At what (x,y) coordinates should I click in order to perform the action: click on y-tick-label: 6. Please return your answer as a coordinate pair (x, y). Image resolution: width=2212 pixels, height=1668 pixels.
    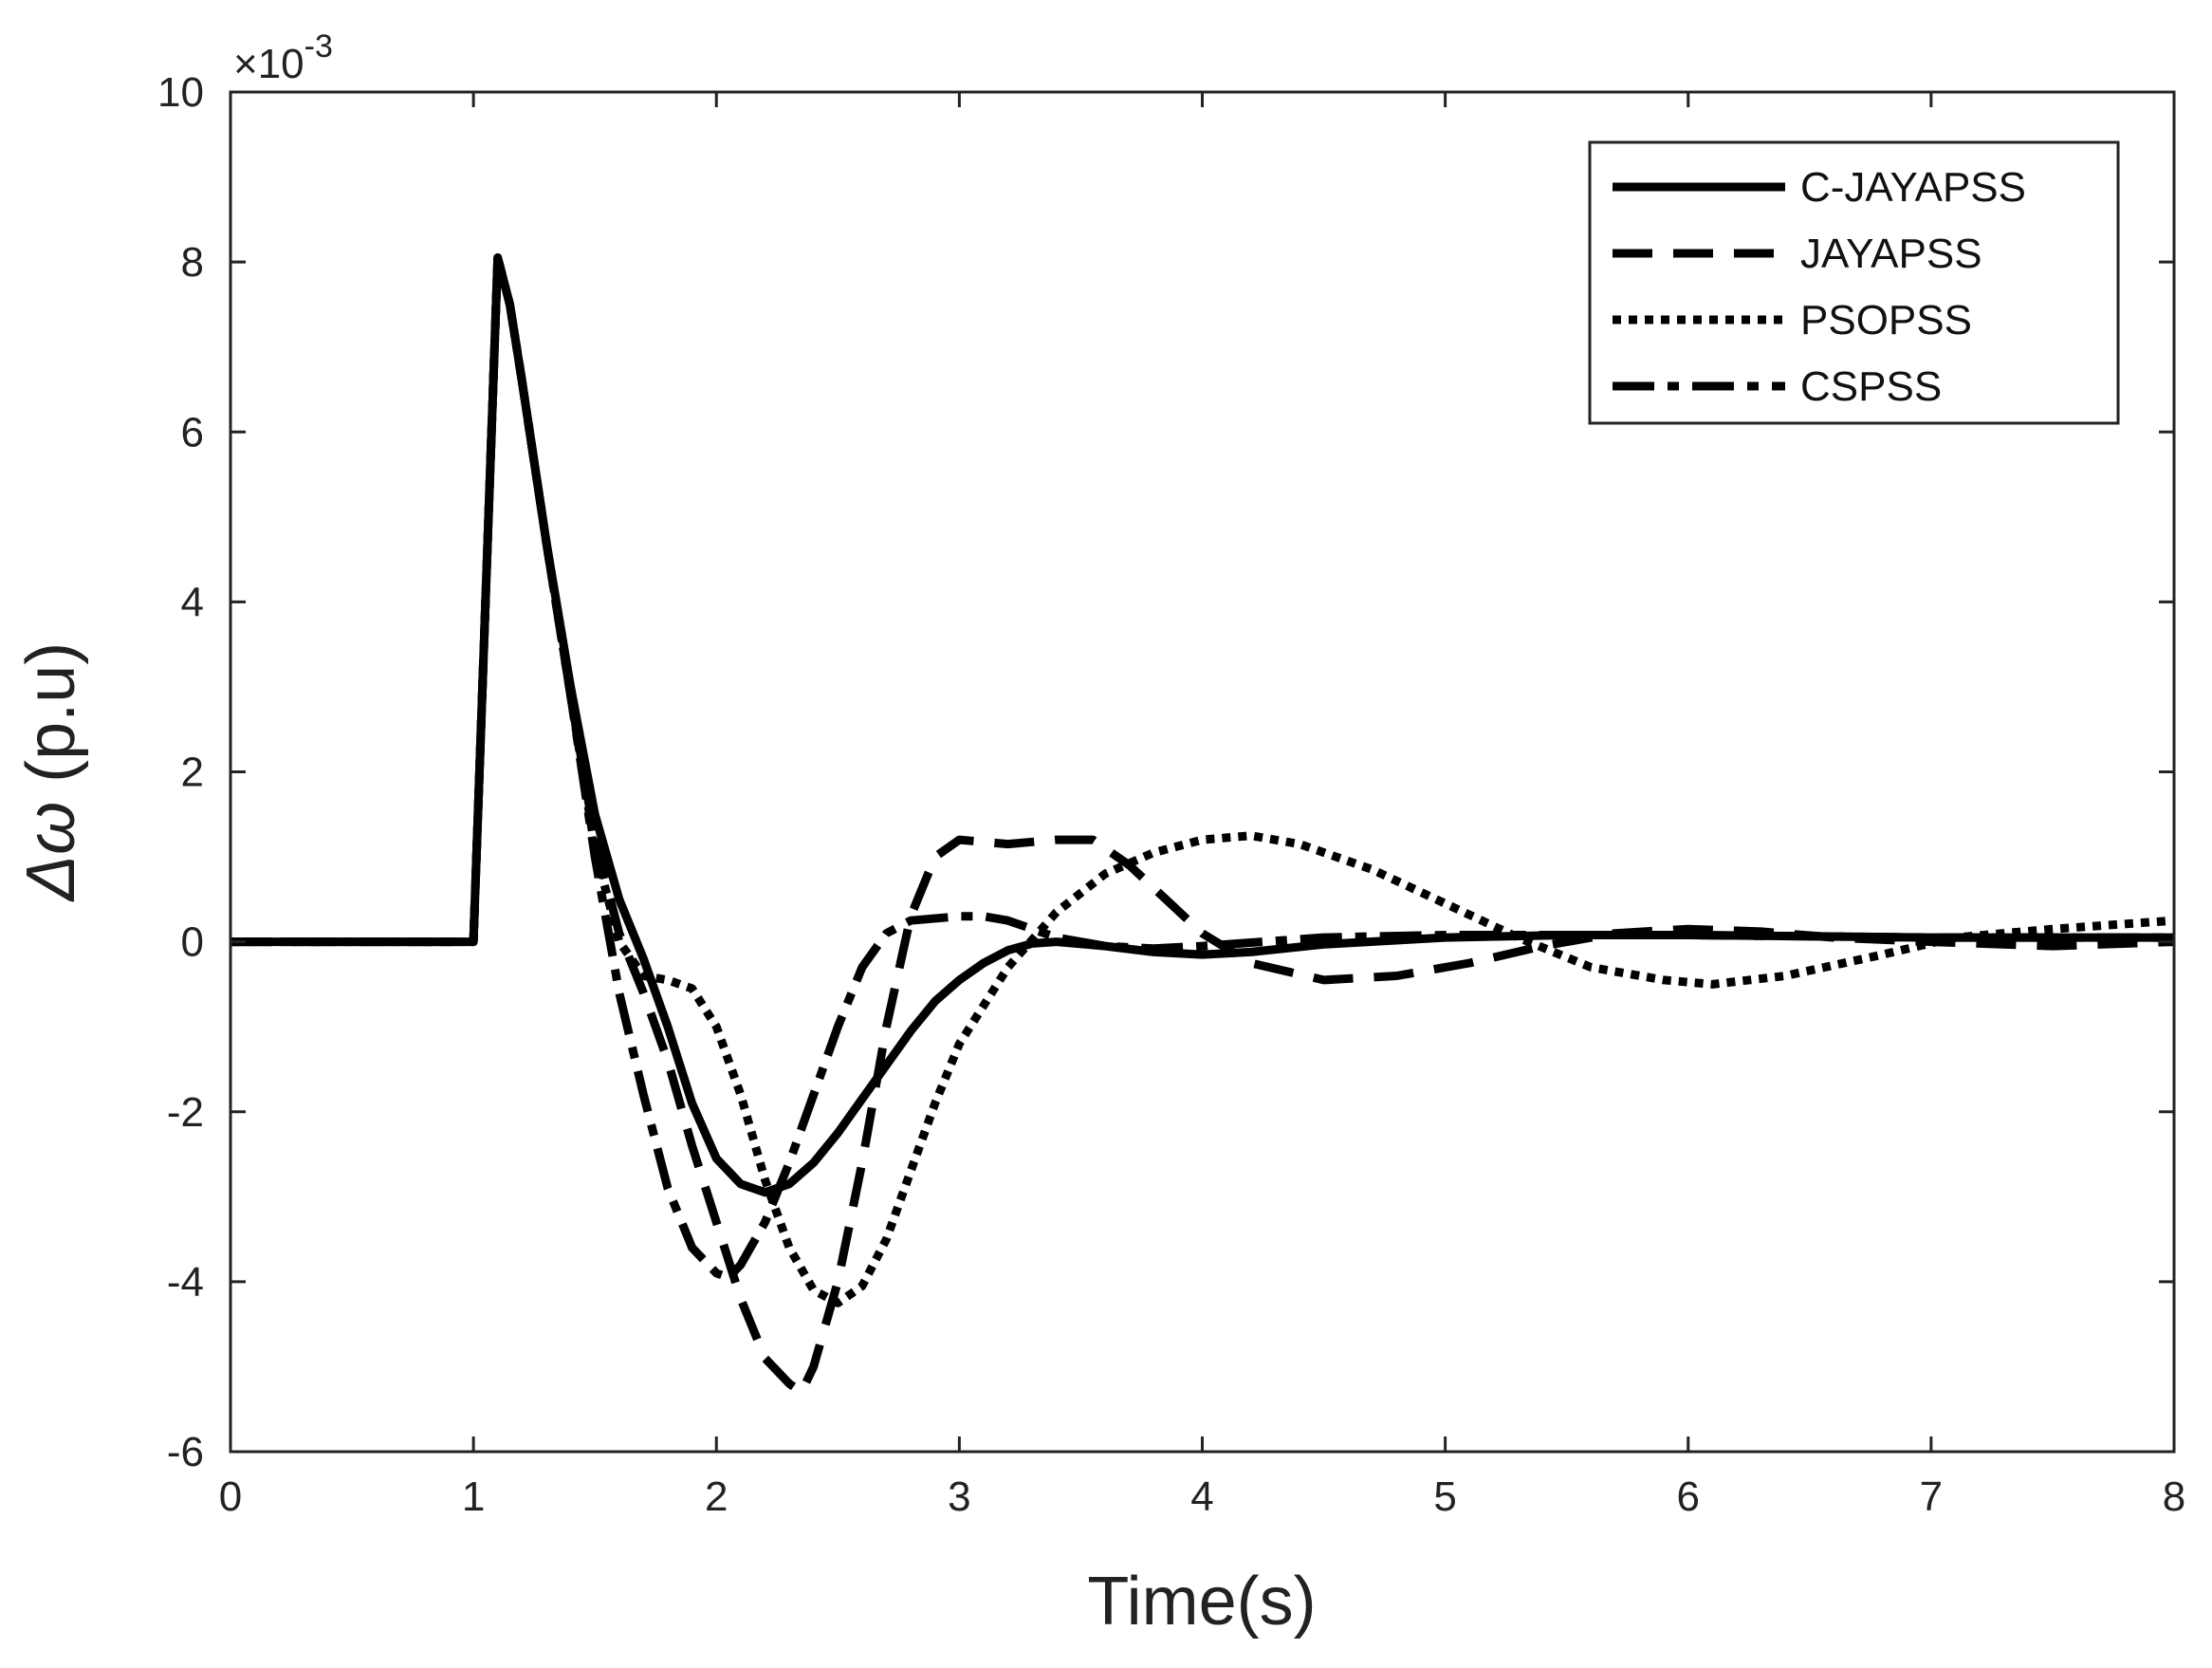
    Looking at the image, I should click on (192, 432).